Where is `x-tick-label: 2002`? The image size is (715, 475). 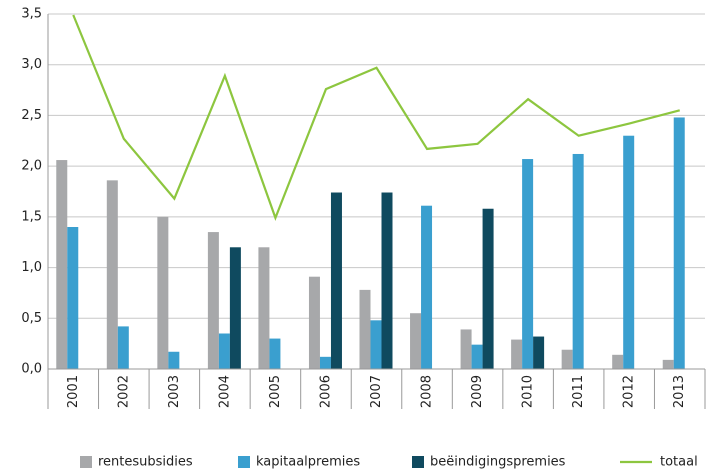 x-tick-label: 2002 is located at coordinates (123, 391).